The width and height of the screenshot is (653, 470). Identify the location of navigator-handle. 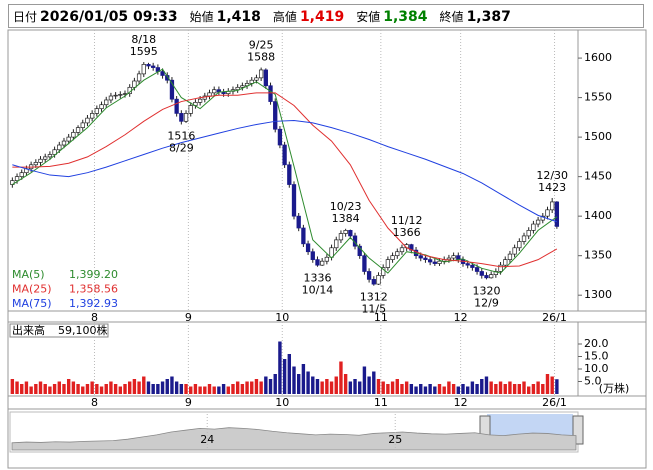
(578, 430).